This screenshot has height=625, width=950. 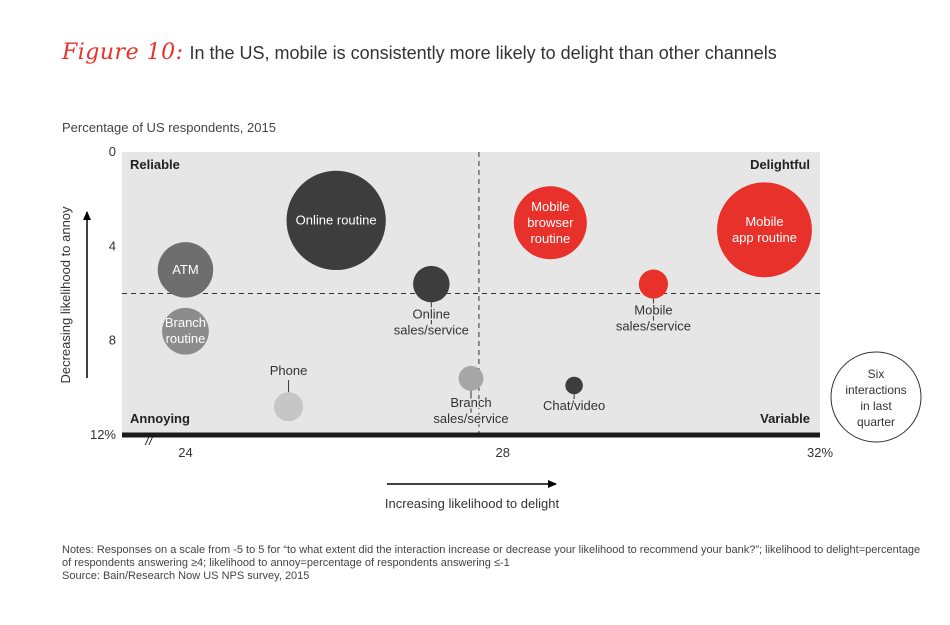 I want to click on bubble-label: ATM, so click(x=185, y=269).